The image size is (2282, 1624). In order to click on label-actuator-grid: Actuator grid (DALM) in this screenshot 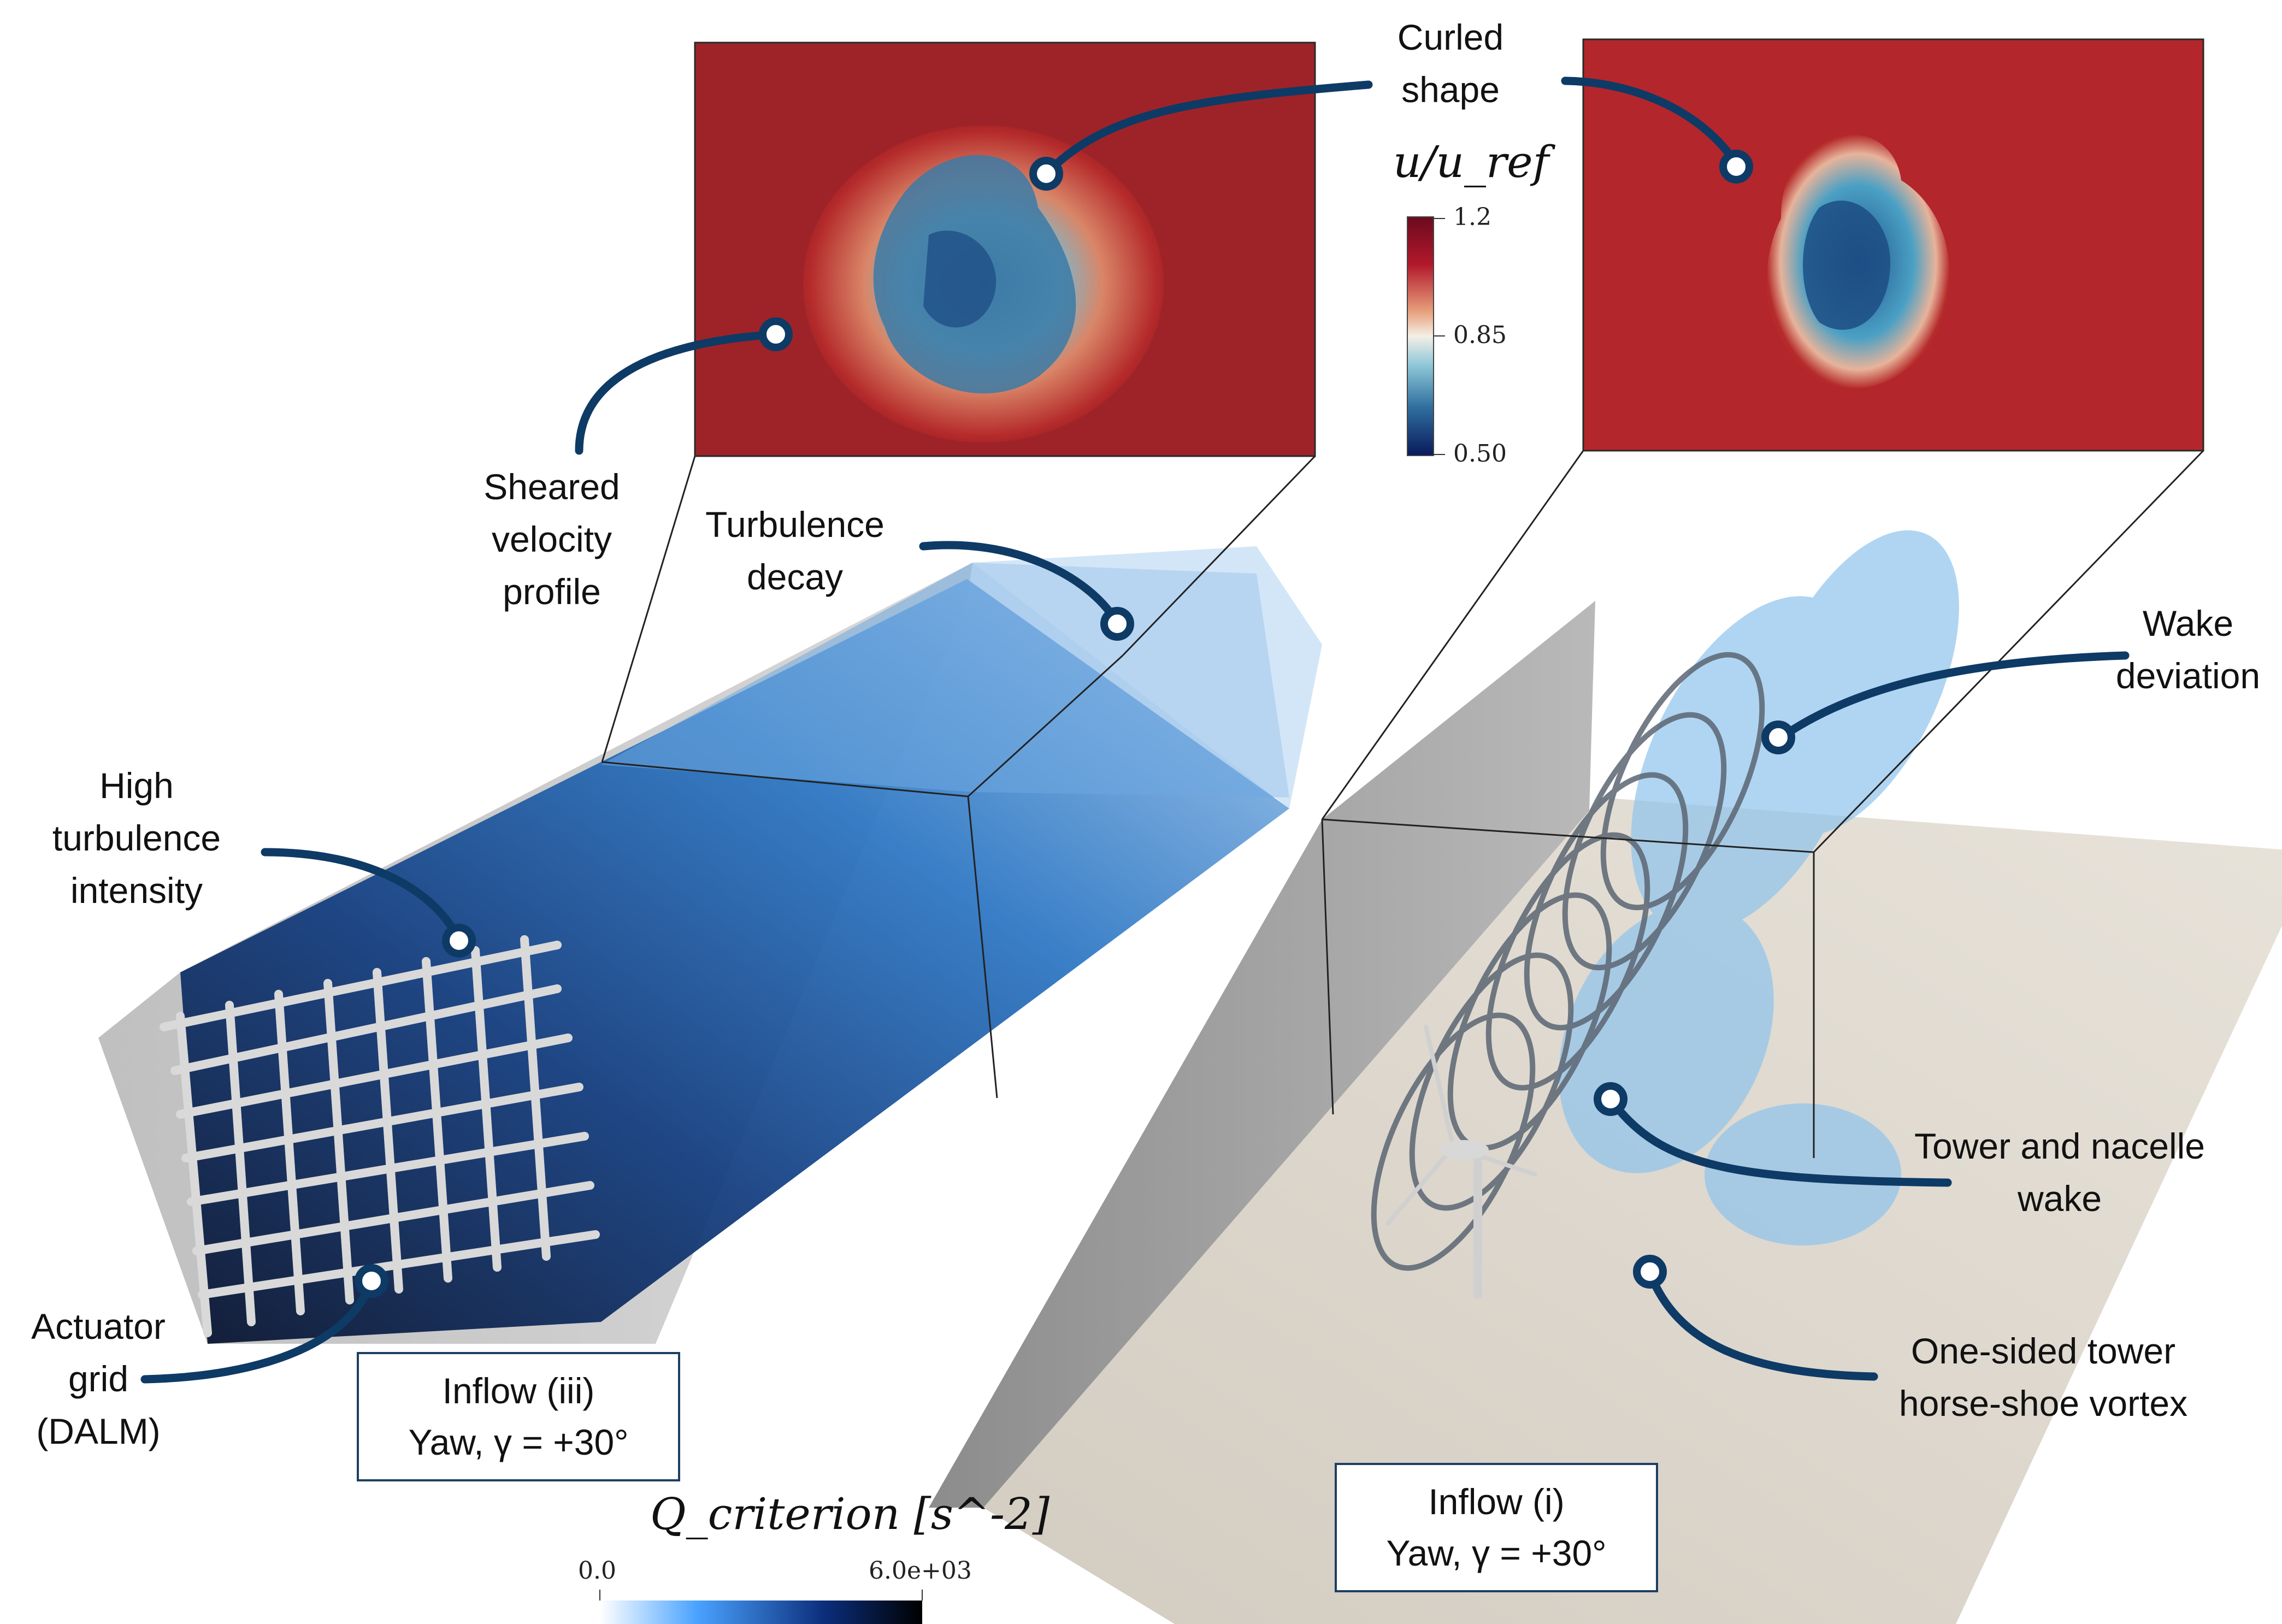, I will do `click(98, 1378)`.